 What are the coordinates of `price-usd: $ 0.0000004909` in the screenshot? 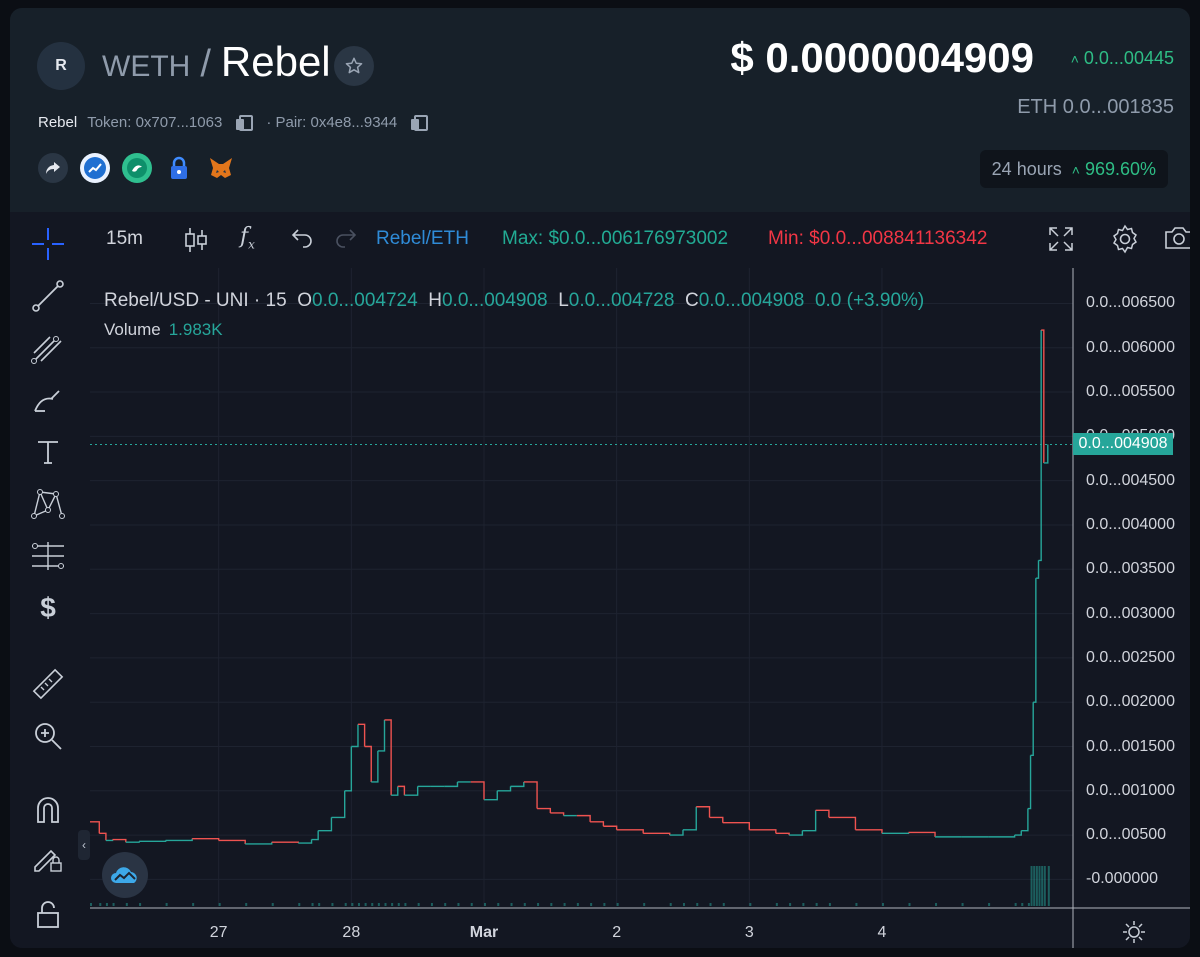 It's located at (882, 57).